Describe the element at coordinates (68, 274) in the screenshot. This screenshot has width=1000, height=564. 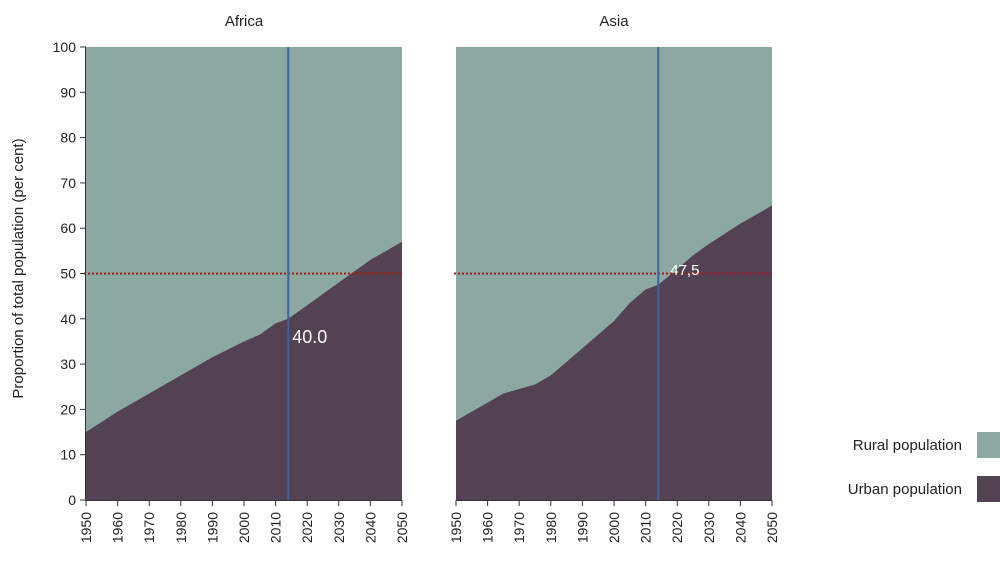
I see `y-tick-label-5: 50` at that location.